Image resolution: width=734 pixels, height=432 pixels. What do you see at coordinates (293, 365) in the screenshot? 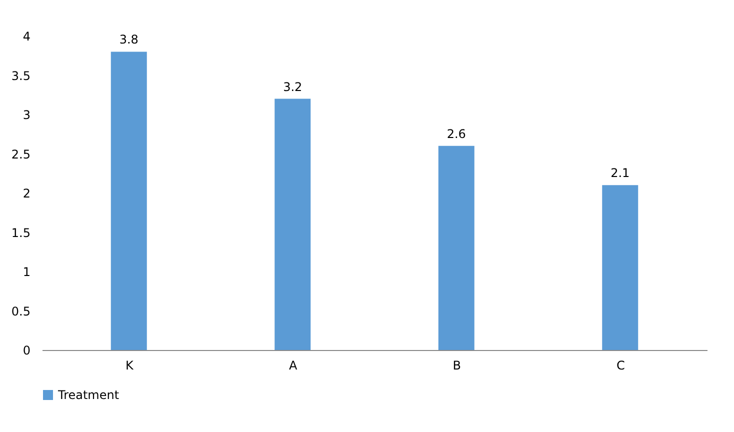
I see `x-tick-label: A` at bounding box center [293, 365].